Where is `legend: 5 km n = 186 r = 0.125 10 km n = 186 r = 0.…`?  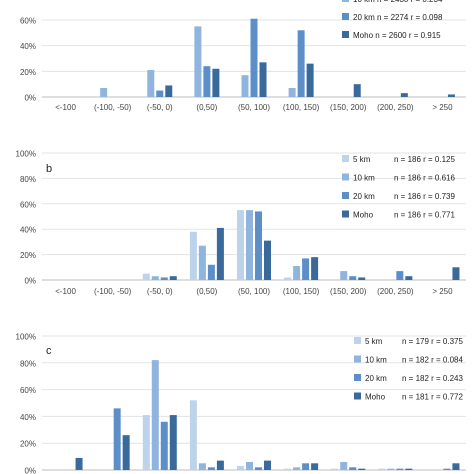 legend: 5 km n = 186 r = 0.125 10 km n = 186 r = 0.… is located at coordinates (398, 187).